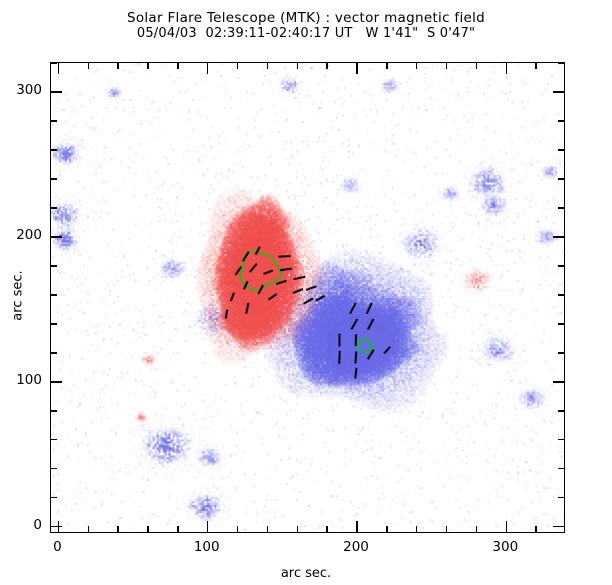 The image size is (612, 585). Describe the element at coordinates (306, 573) in the screenshot. I see `x-axis-title: arc sec.` at that location.